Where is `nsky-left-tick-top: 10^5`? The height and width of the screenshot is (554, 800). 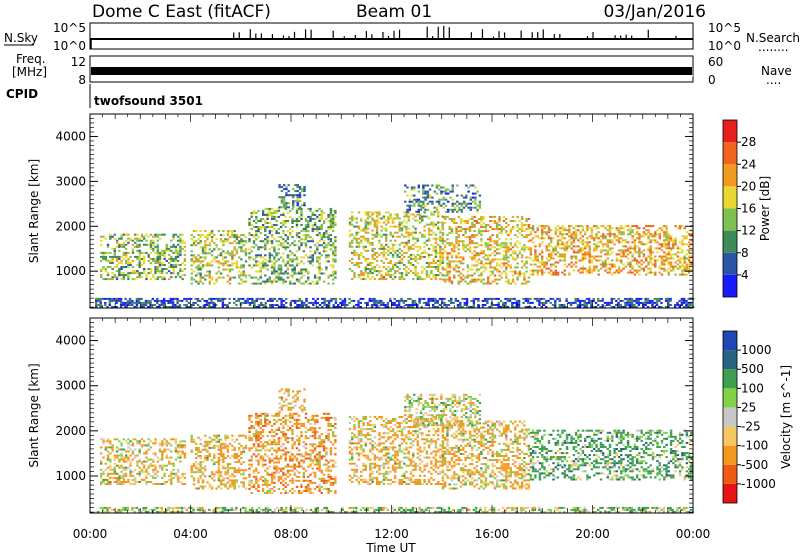 nsky-left-tick-top: 10^5 is located at coordinates (69, 28).